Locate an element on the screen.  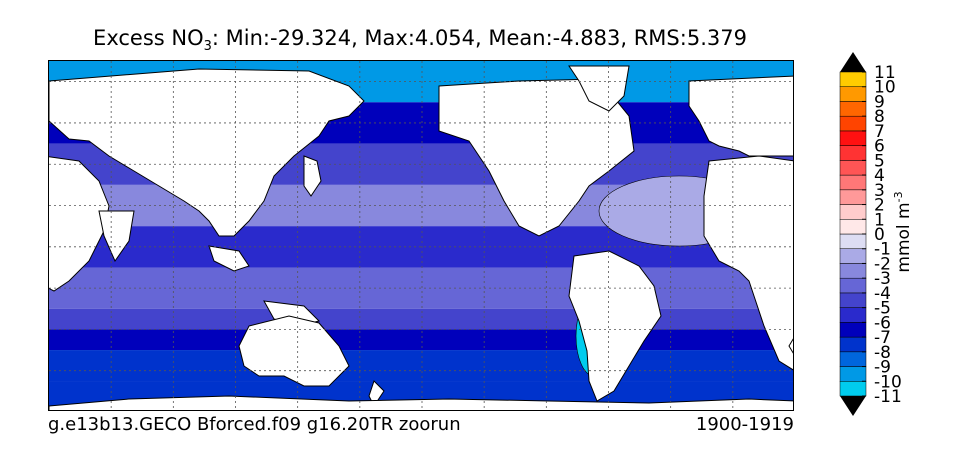
time-period: 1900-1919 is located at coordinates (744, 424).